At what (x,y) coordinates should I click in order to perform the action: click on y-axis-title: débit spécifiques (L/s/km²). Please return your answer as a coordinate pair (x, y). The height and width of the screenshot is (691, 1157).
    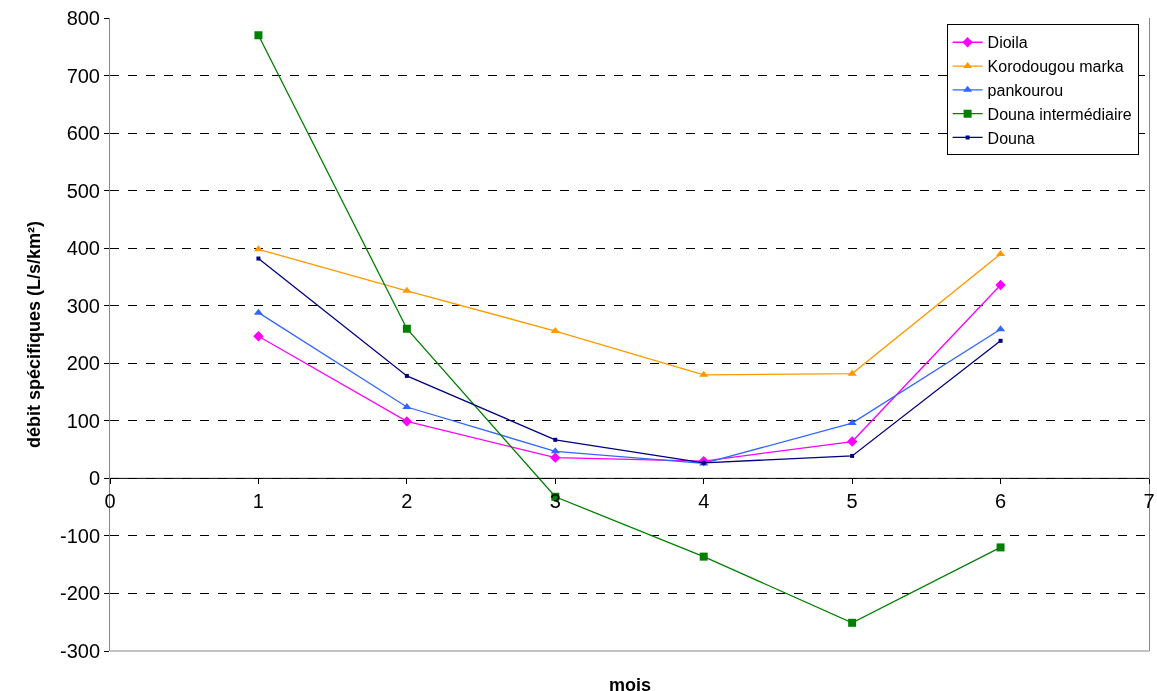
    Looking at the image, I should click on (34, 334).